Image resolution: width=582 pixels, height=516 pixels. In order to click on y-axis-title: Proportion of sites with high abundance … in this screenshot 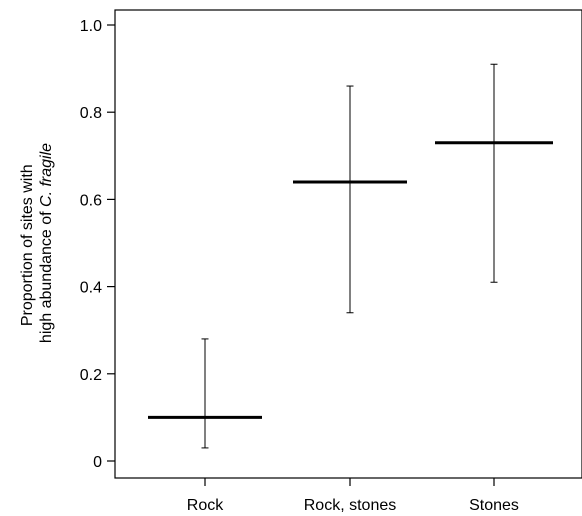, I will do `click(37, 243)`.